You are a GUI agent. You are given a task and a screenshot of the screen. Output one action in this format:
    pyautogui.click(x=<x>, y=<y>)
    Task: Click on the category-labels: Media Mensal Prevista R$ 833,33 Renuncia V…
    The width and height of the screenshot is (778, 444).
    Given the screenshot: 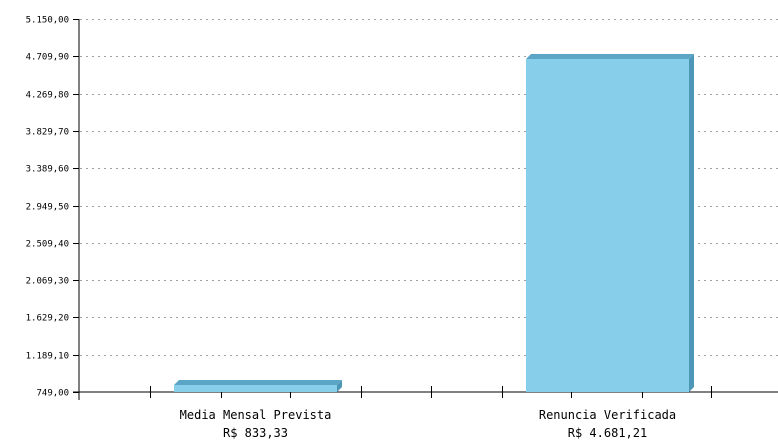 What is the action you would take?
    pyautogui.click(x=428, y=424)
    